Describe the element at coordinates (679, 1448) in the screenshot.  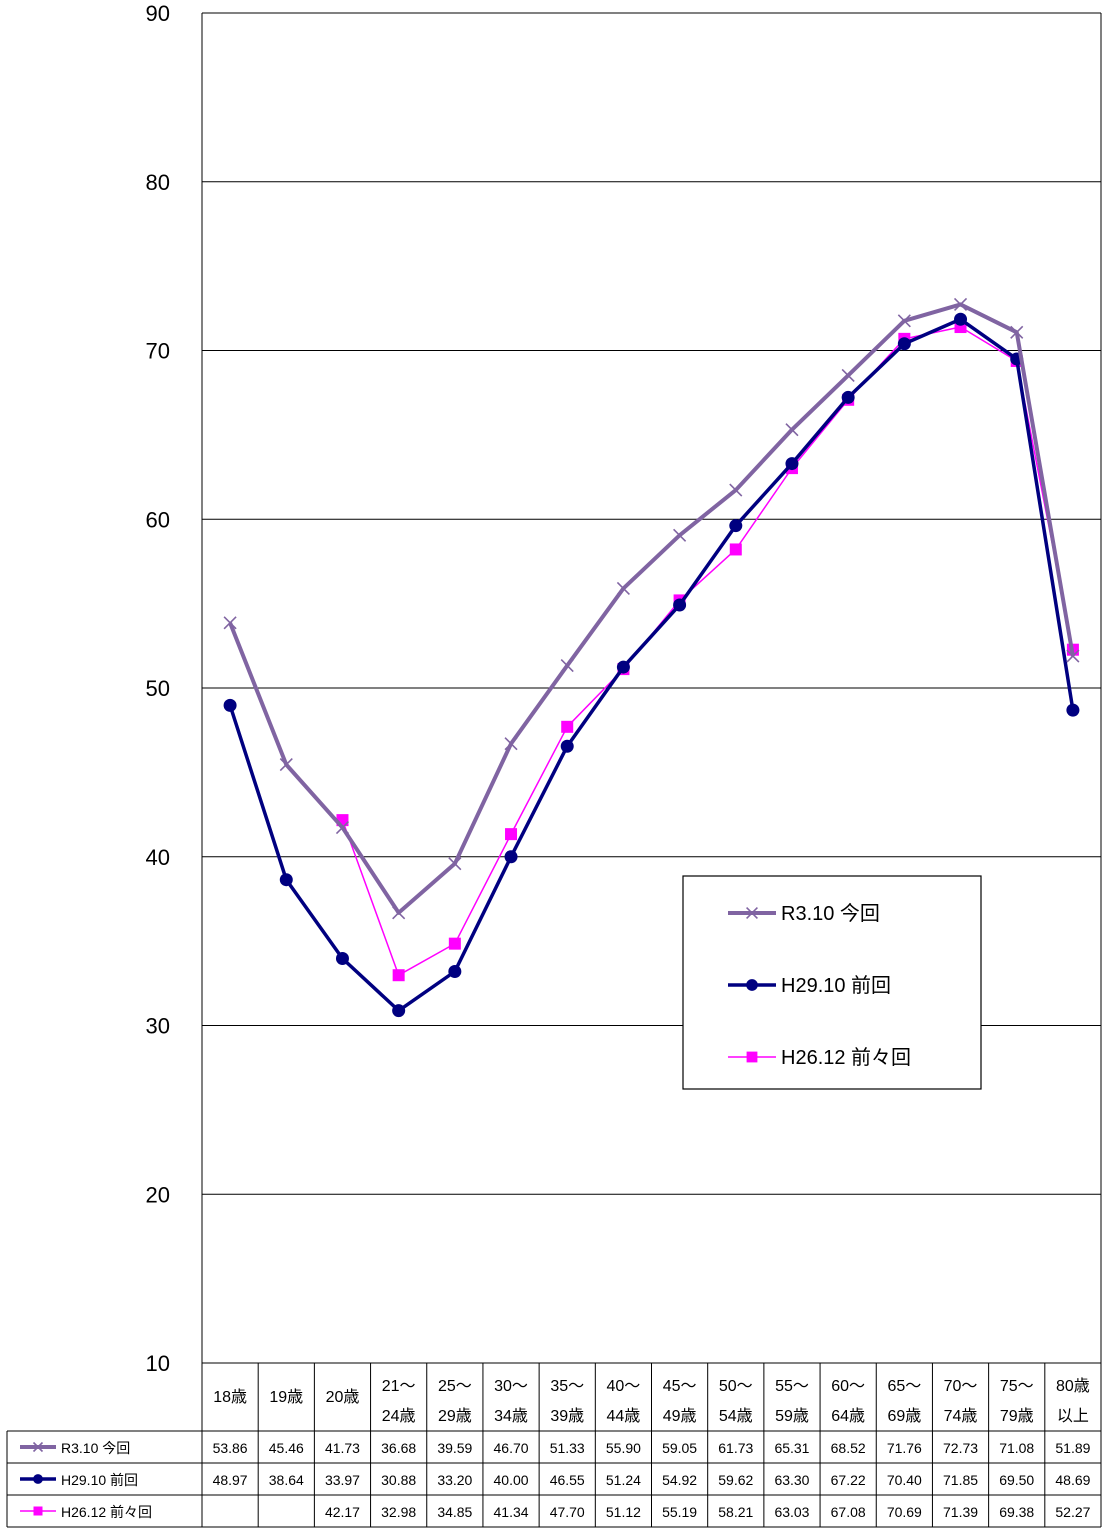
I see `table-value: 59.05` at that location.